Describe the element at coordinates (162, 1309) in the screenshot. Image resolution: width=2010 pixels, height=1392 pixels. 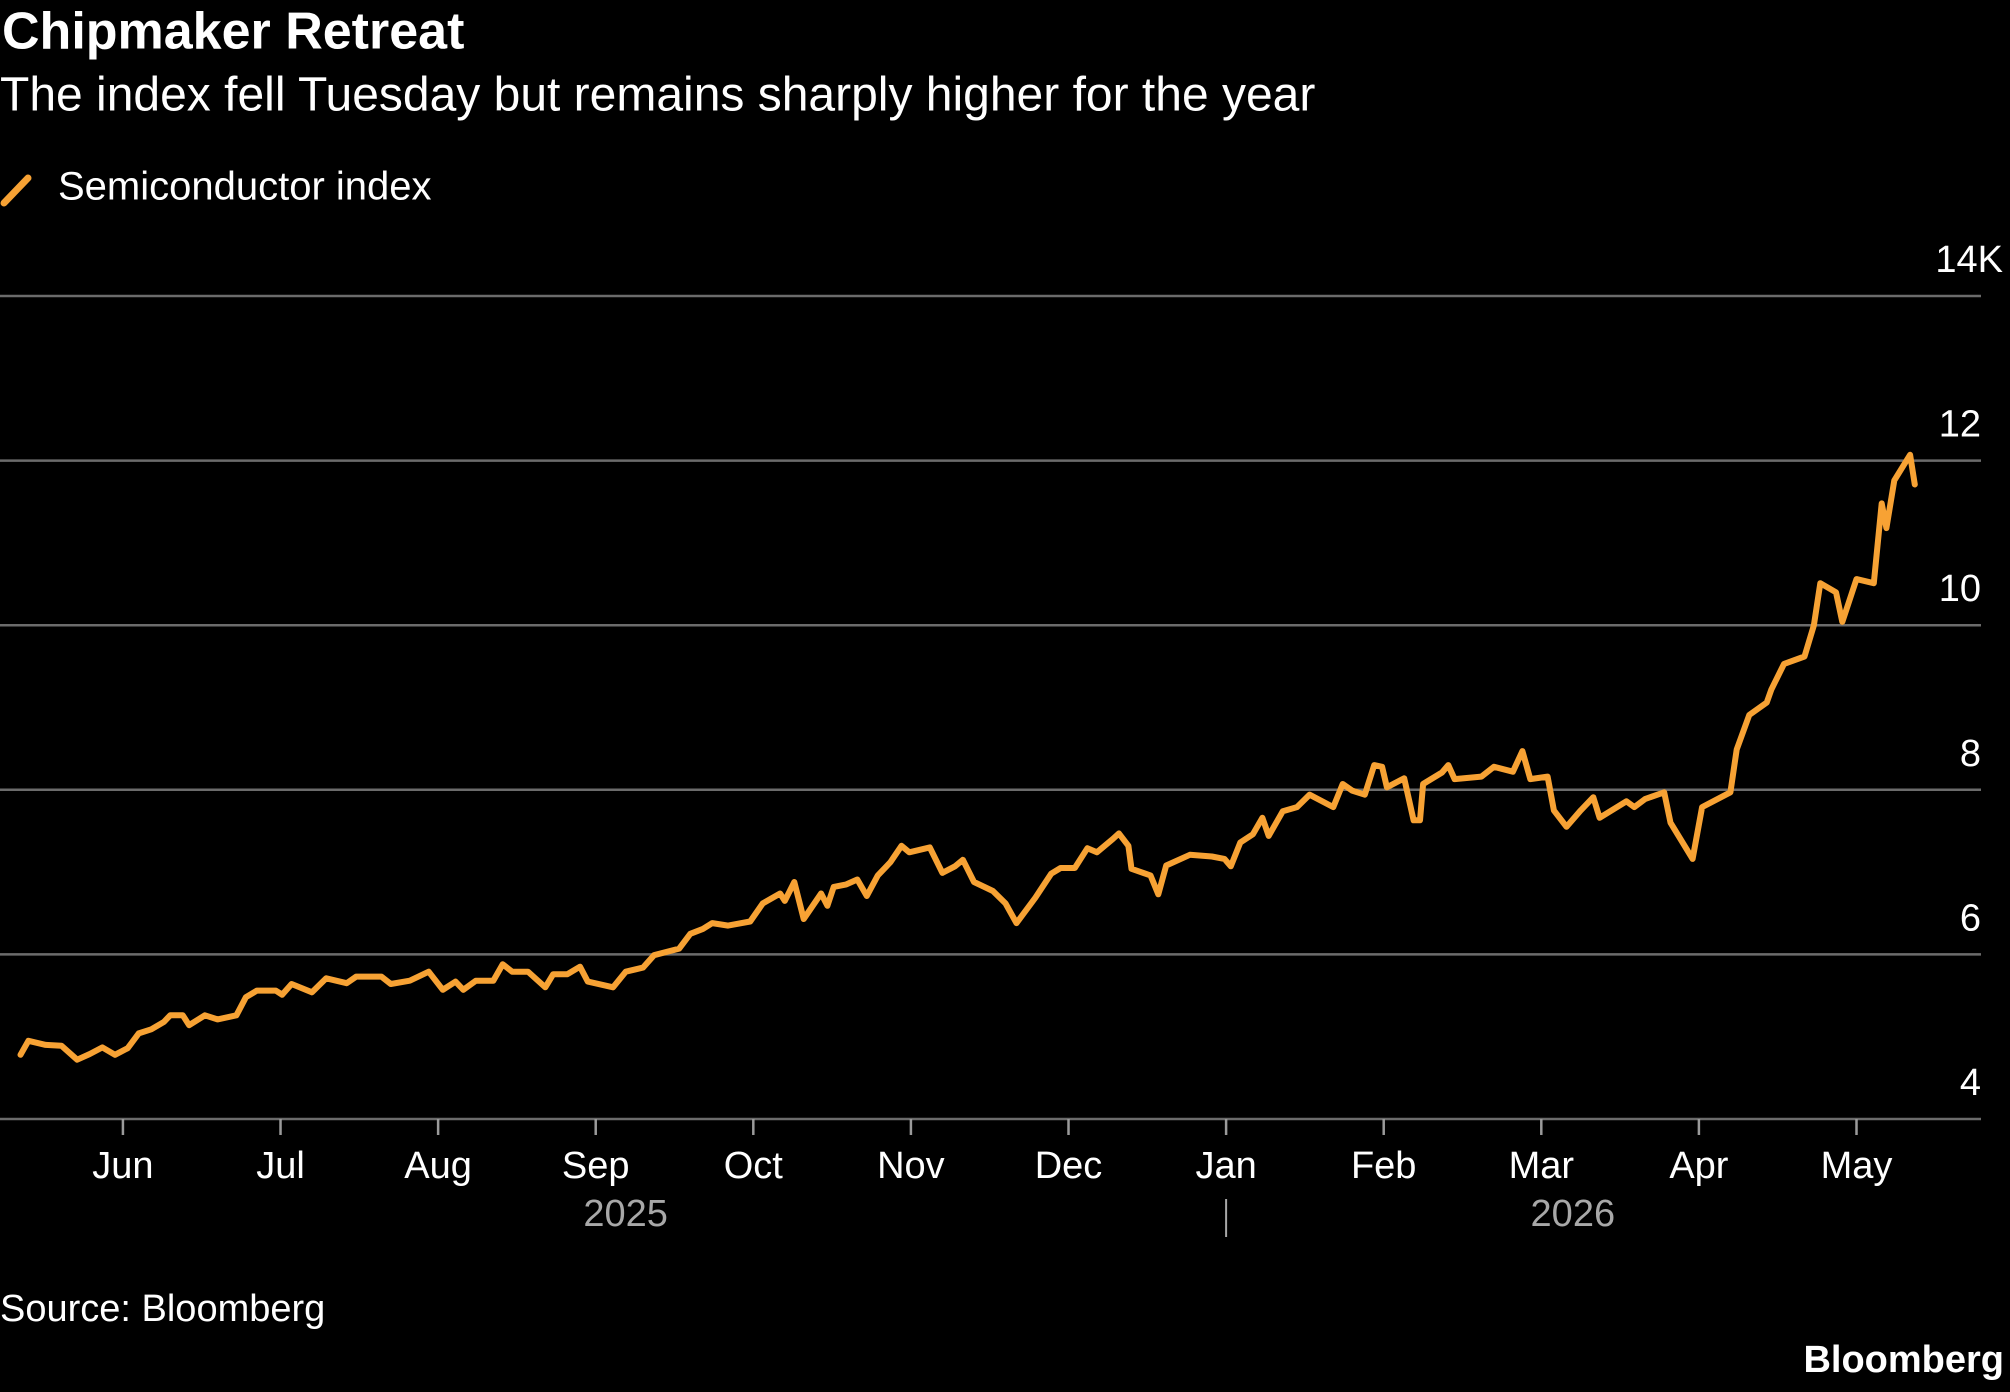
I see `source-note: Source: Bloomberg` at that location.